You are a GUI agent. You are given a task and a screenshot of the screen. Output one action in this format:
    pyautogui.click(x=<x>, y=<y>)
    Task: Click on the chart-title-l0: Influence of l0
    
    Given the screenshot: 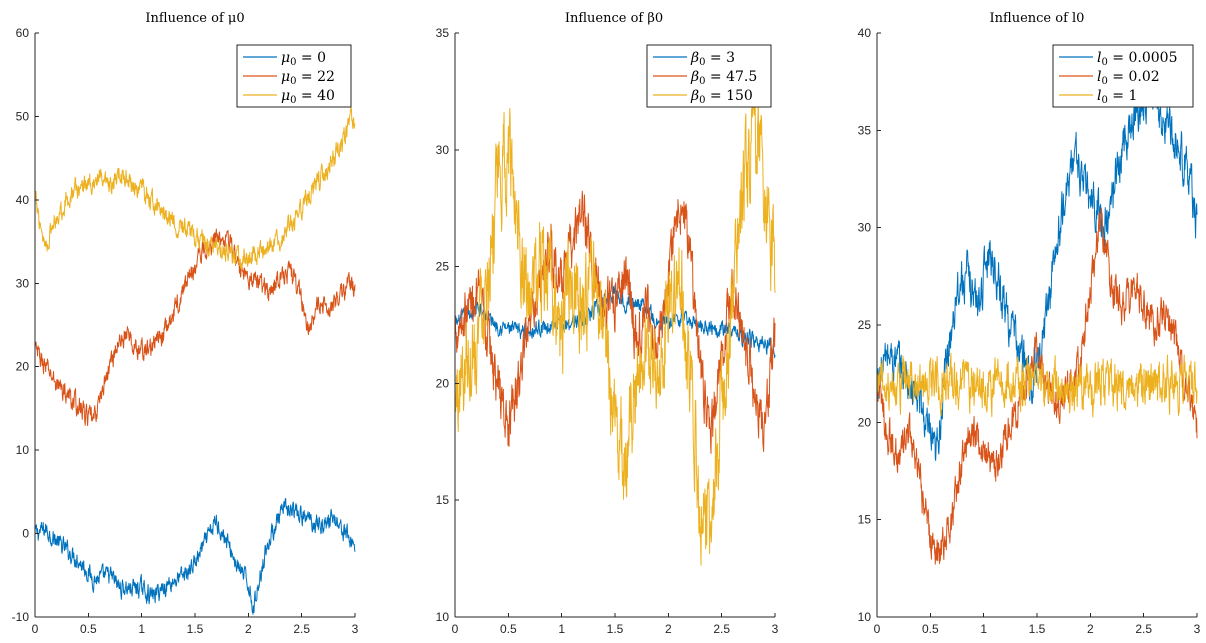 What is the action you would take?
    pyautogui.click(x=1037, y=18)
    